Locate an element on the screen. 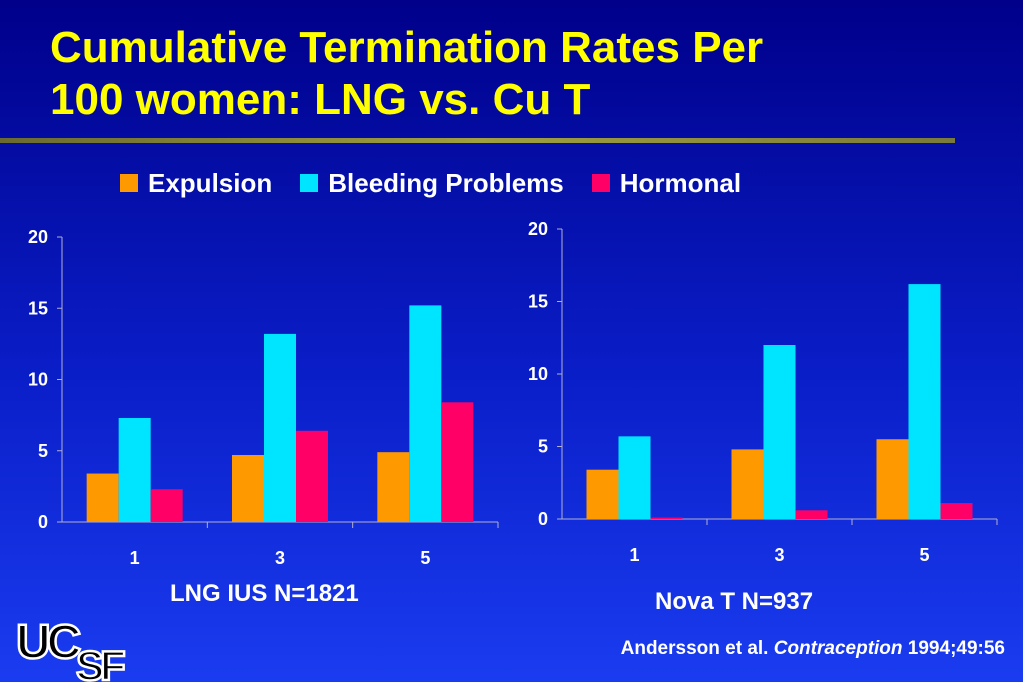  legend-item-bleeding: Bleeding Problems is located at coordinates (432, 183).